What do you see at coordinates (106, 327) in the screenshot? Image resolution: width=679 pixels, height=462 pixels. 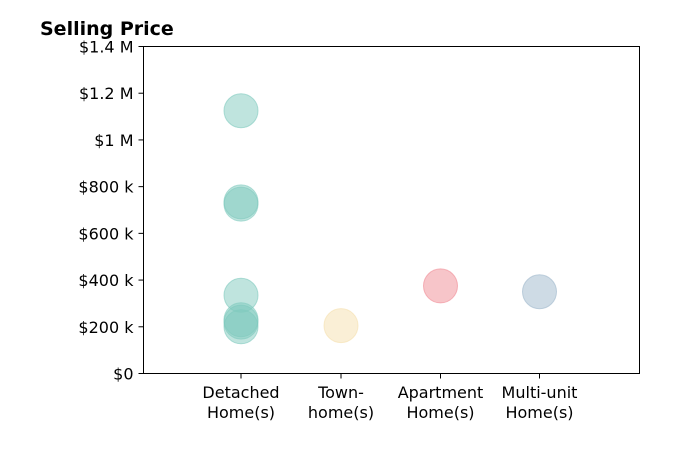 I see `y-tick-label: $200 k` at bounding box center [106, 327].